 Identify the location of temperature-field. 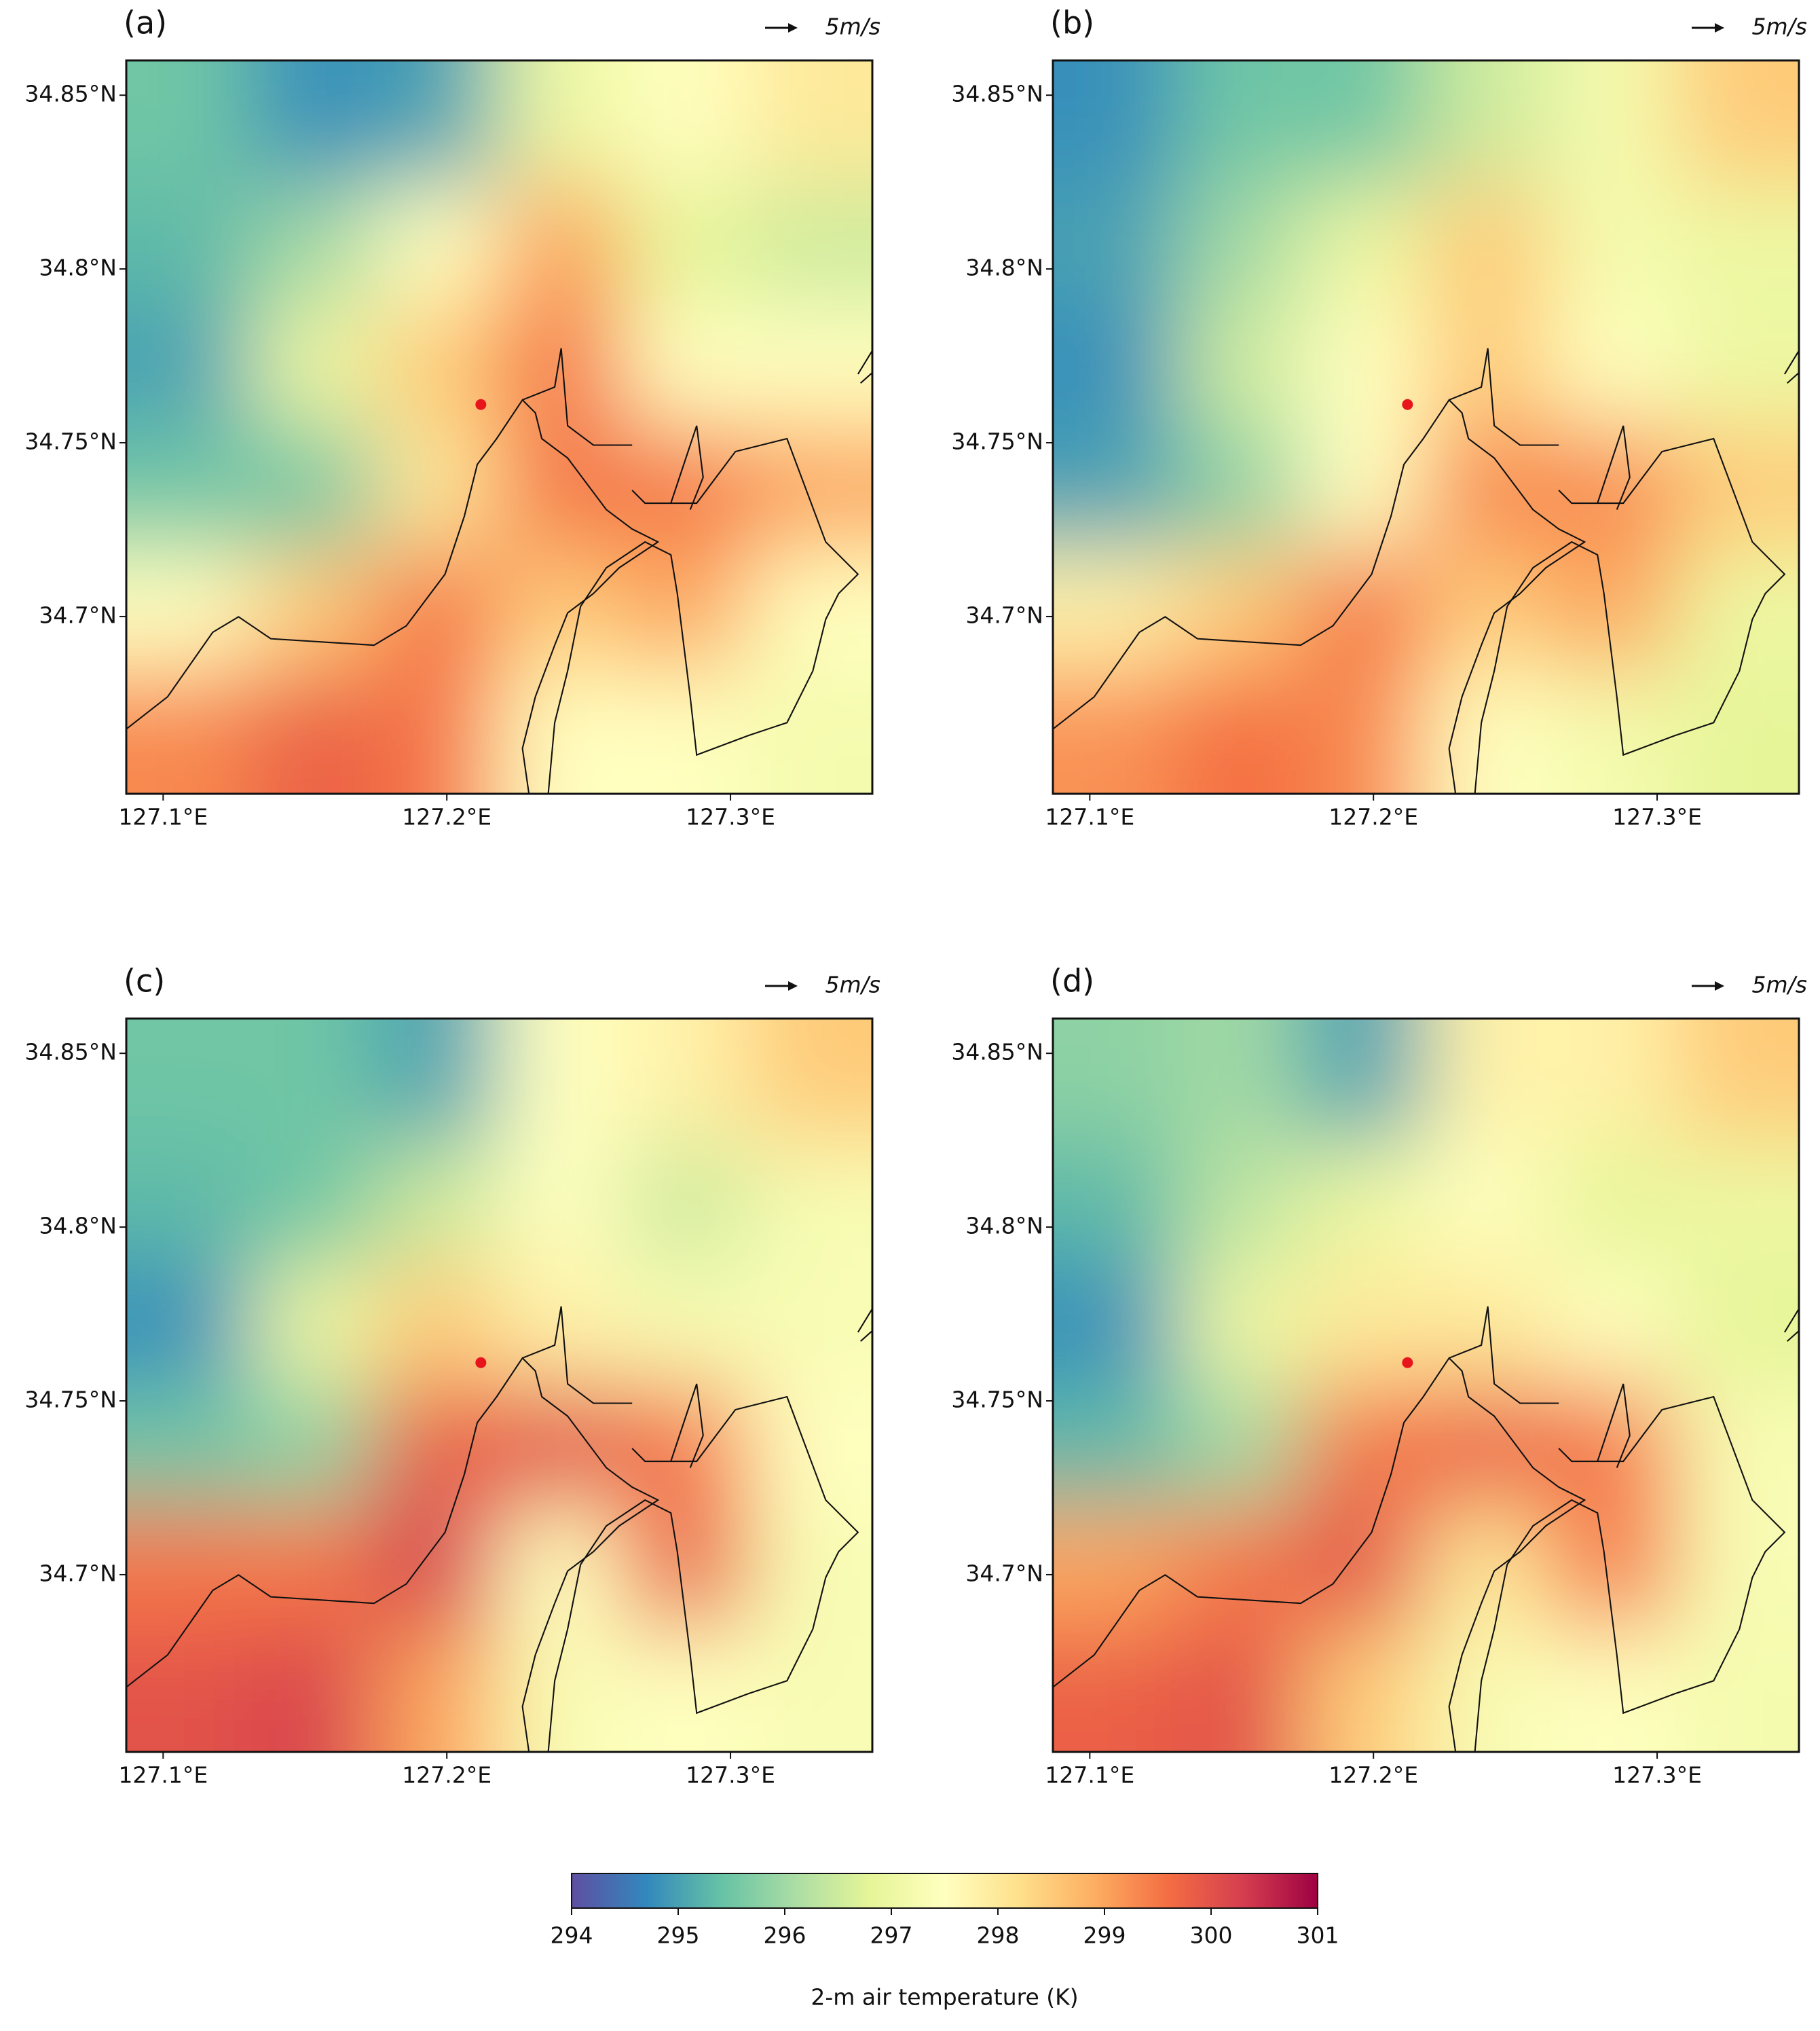
(499, 427).